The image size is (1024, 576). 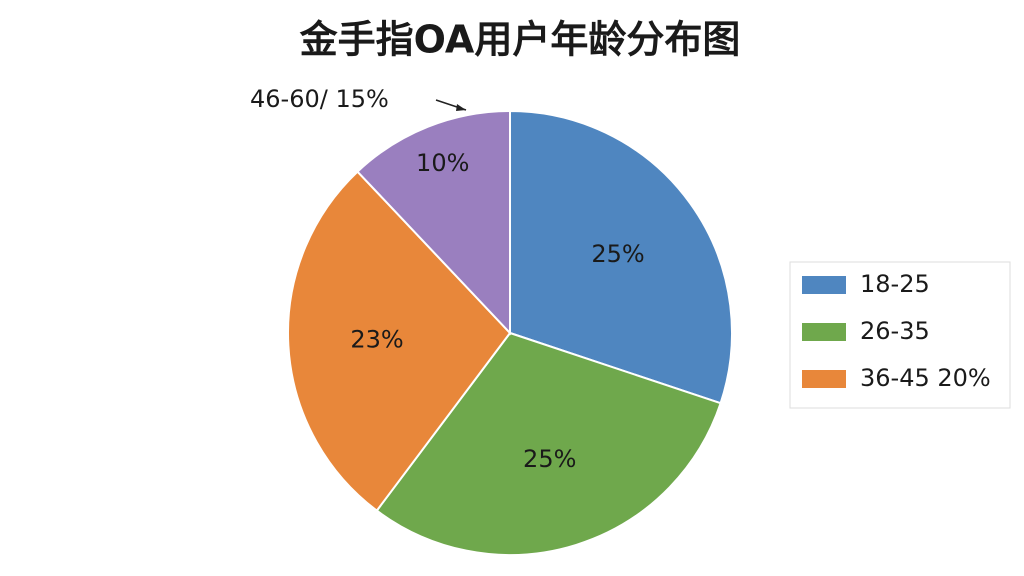 I want to click on chart-title: 金手指OA用户年龄分布图, so click(x=520, y=40).